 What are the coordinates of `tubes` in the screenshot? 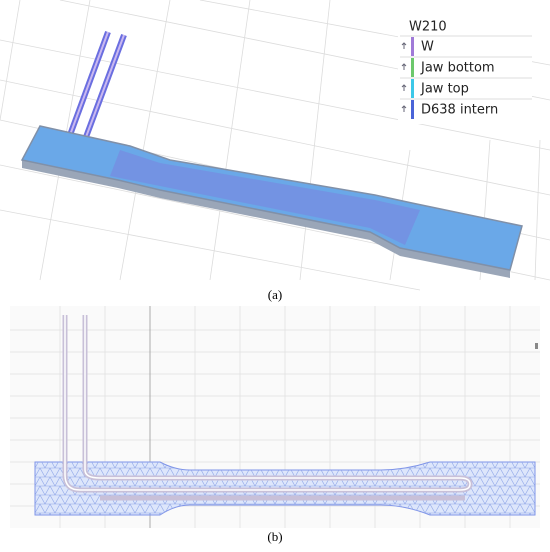 It's located at (97, 84).